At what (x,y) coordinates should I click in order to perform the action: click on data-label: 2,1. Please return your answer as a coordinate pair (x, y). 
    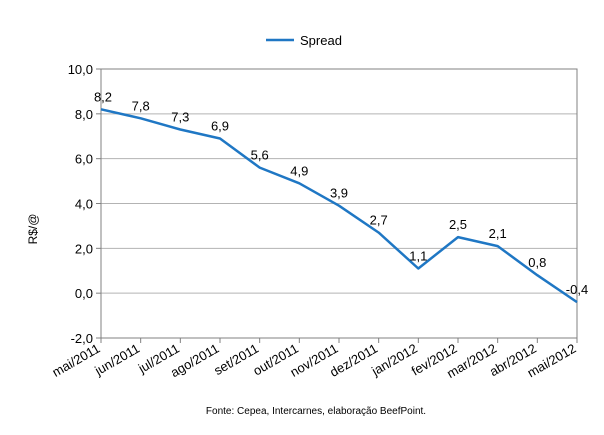
    Looking at the image, I should click on (498, 233).